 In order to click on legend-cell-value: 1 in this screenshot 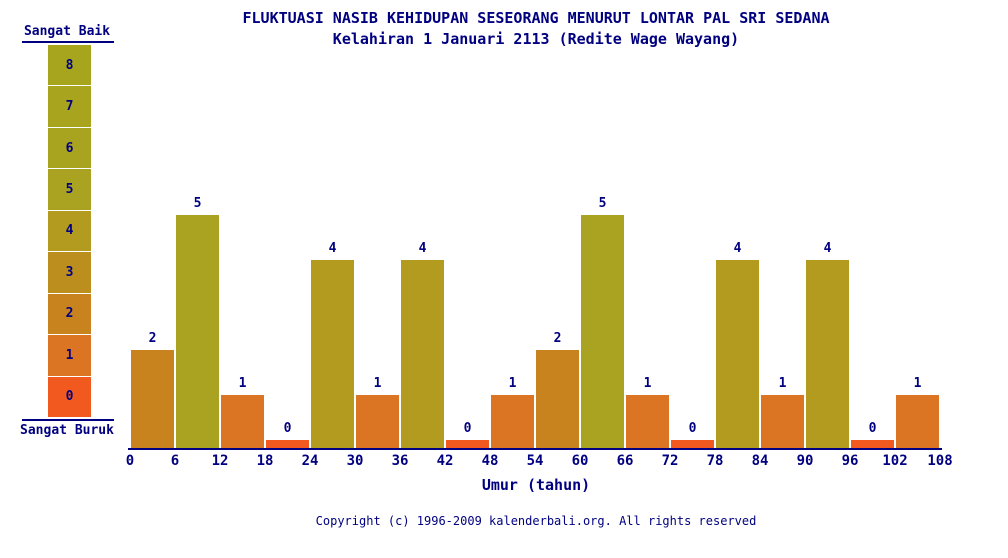, I will do `click(69, 355)`.